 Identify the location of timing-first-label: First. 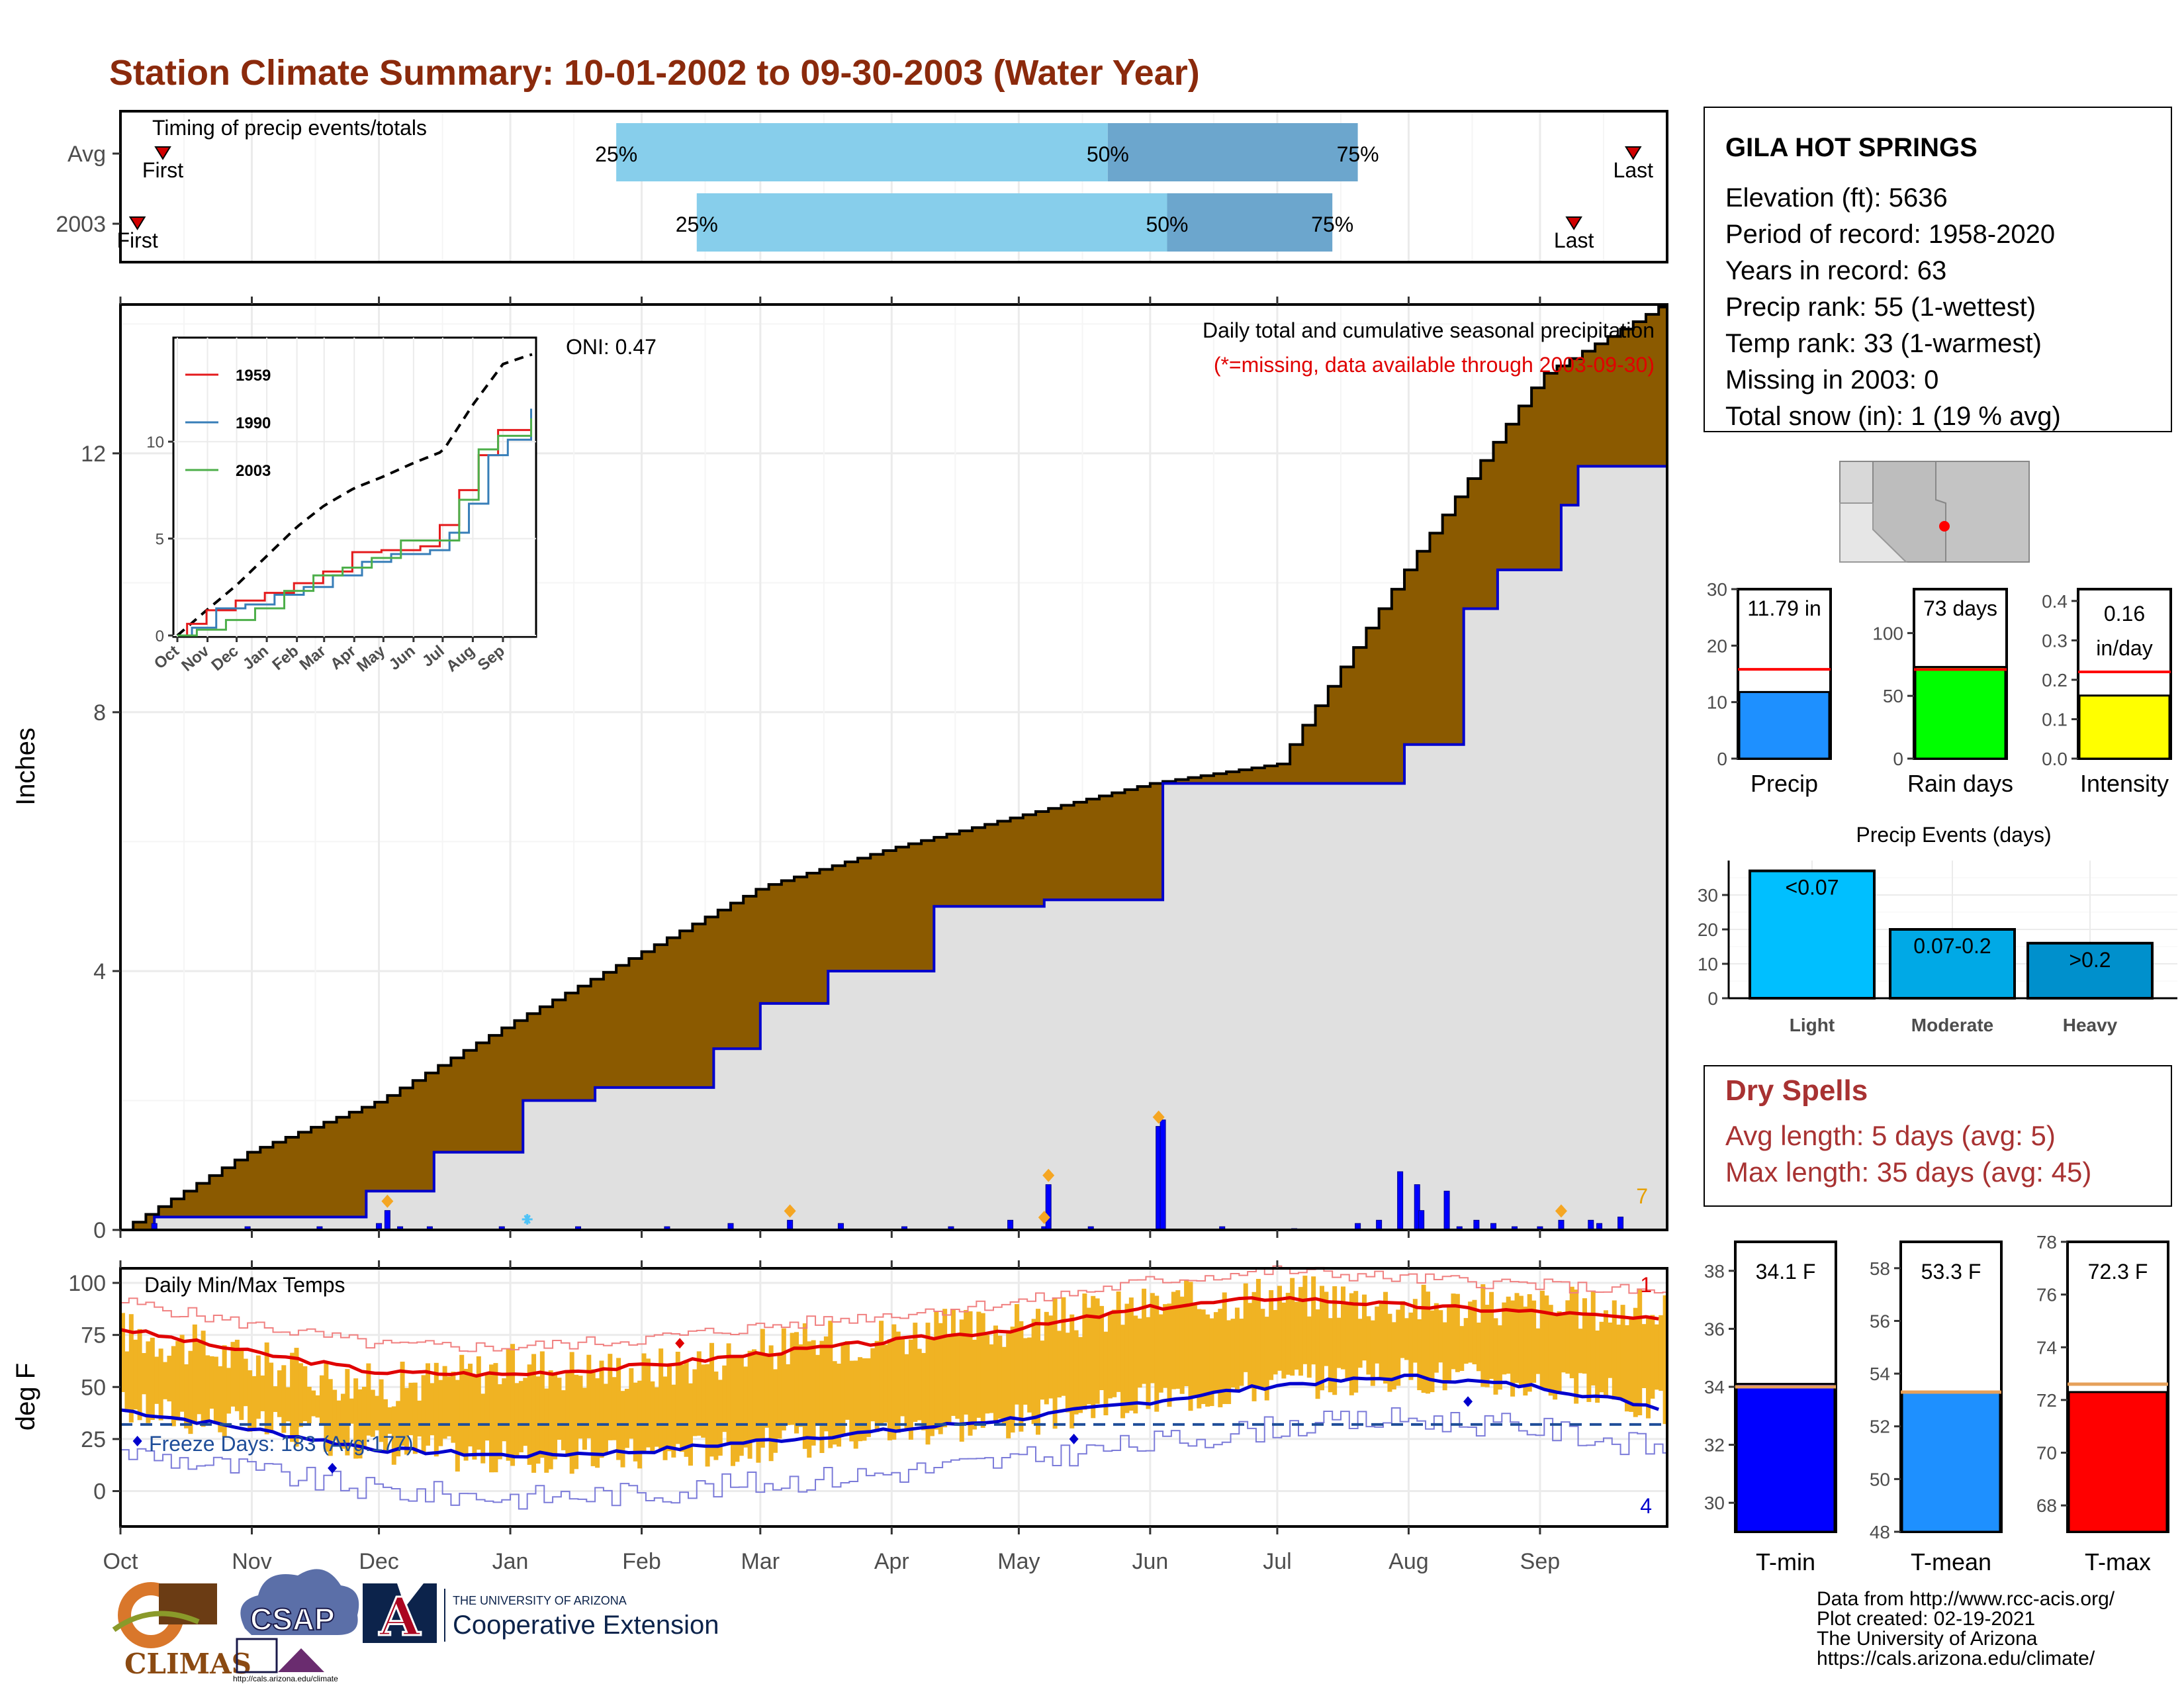
(162, 170).